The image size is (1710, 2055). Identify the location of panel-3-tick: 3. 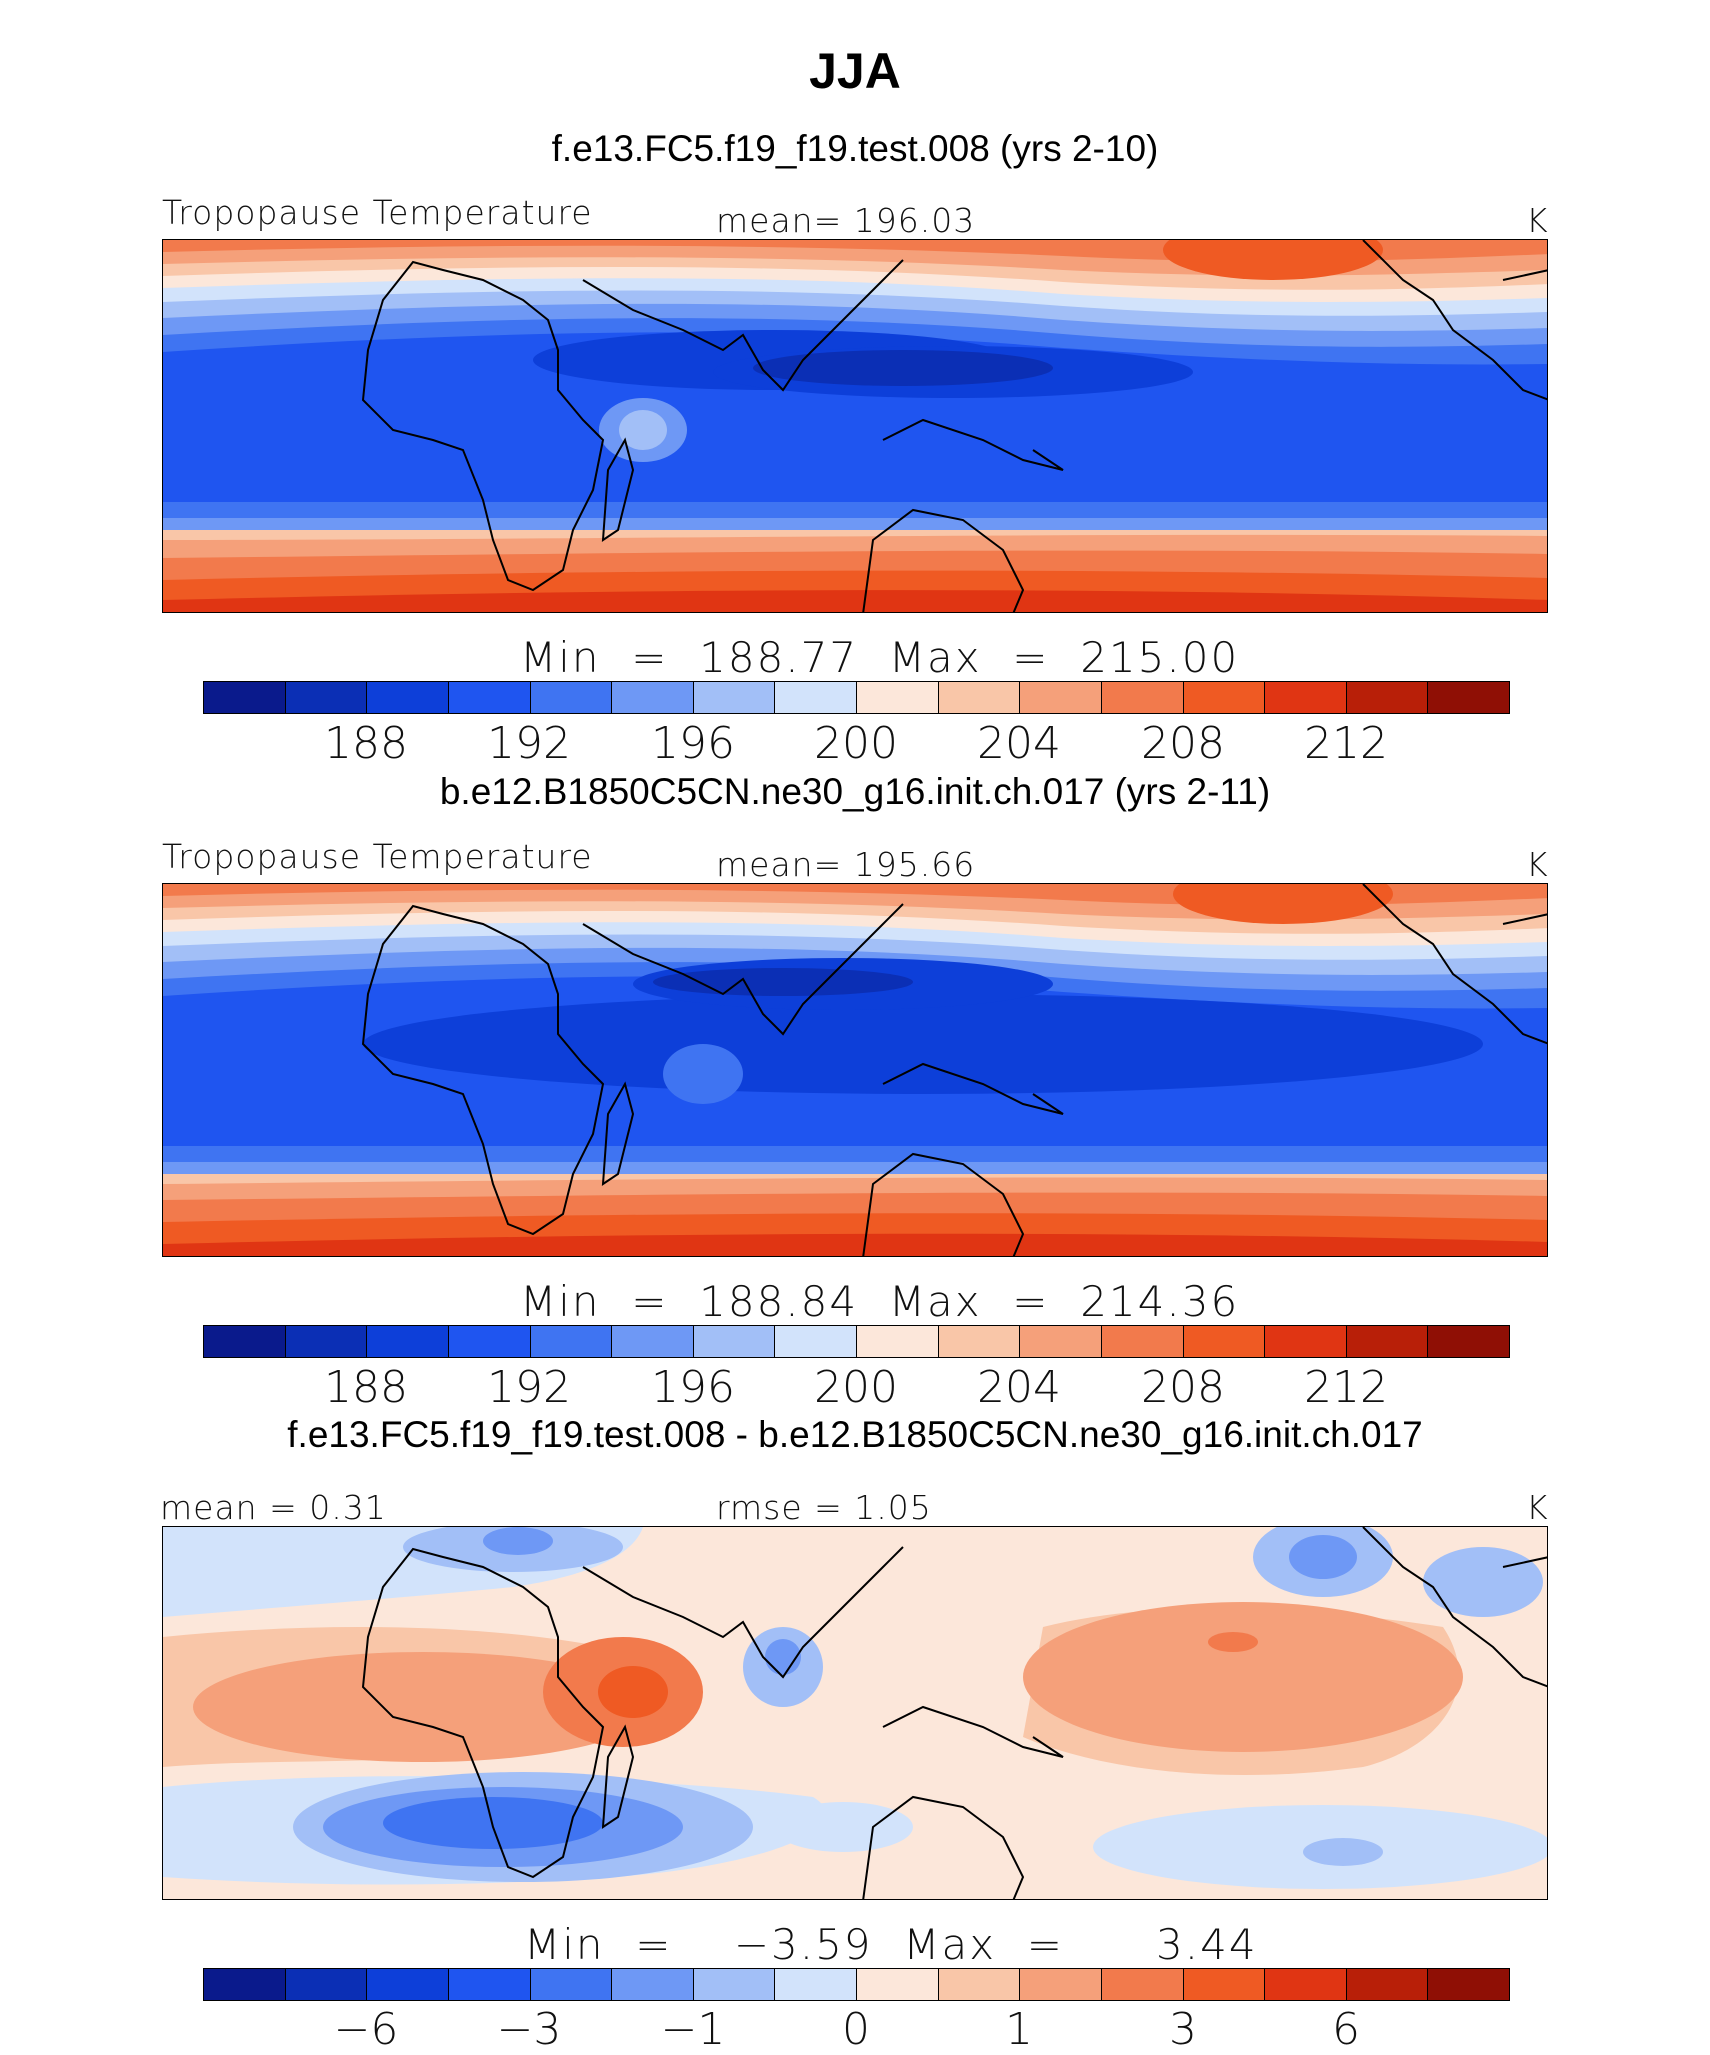
(1183, 2029).